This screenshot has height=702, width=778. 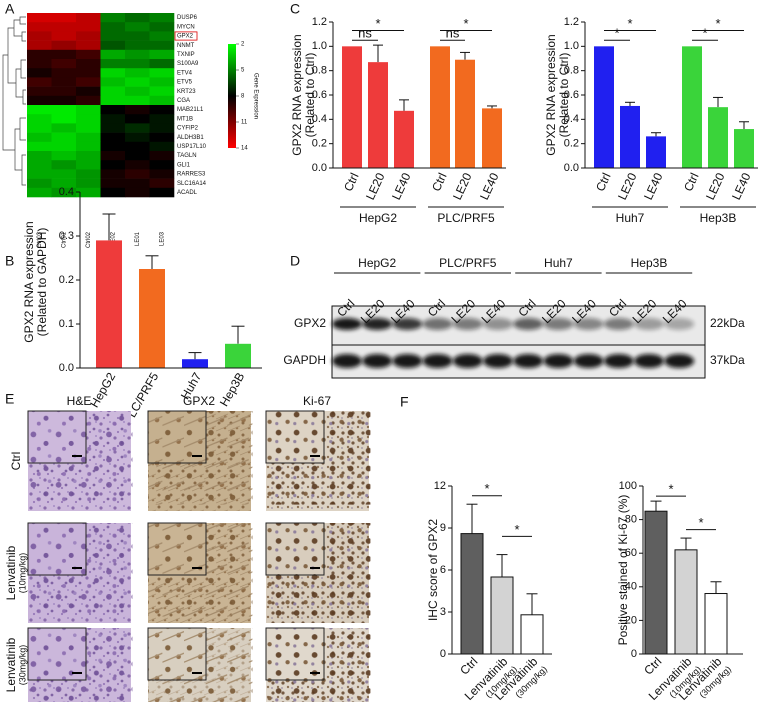 What do you see at coordinates (16, 461) in the screenshot?
I see `histology-row-label: Ctrl` at bounding box center [16, 461].